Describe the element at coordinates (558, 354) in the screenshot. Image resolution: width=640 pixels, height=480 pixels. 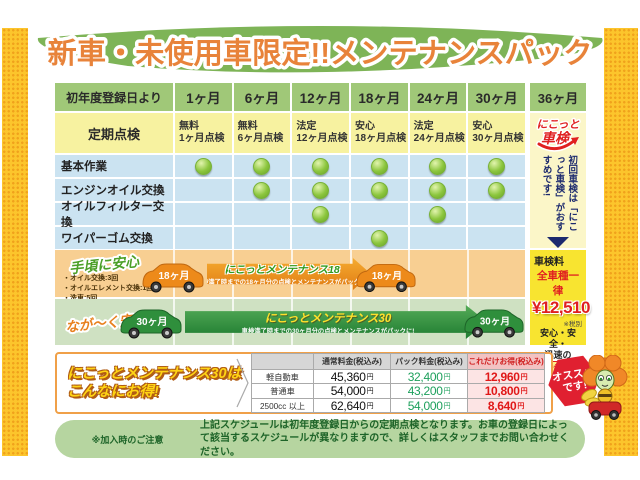
I see `fee-sub2: 迅速の` at that location.